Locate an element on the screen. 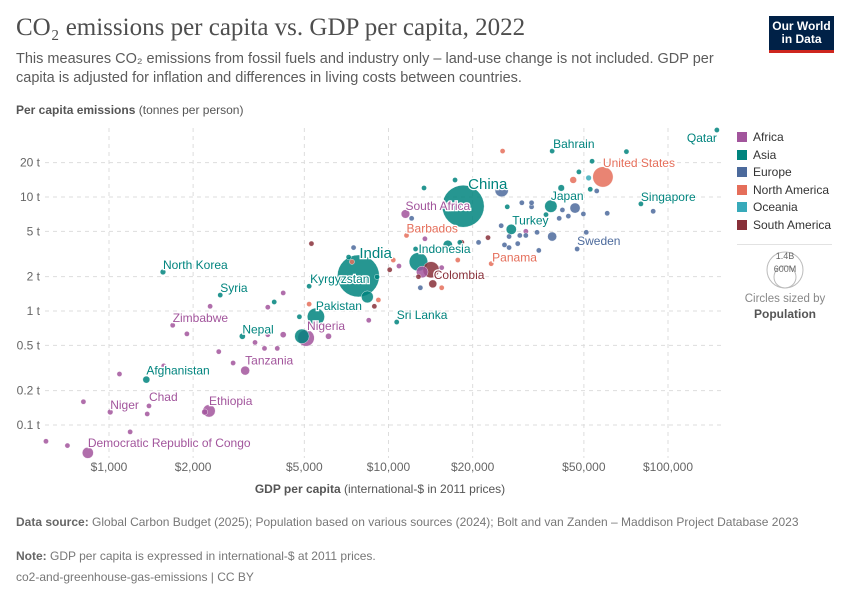 Image resolution: width=850 pixels, height=600 pixels. owid-logo: Our World in Data is located at coordinates (801, 34).